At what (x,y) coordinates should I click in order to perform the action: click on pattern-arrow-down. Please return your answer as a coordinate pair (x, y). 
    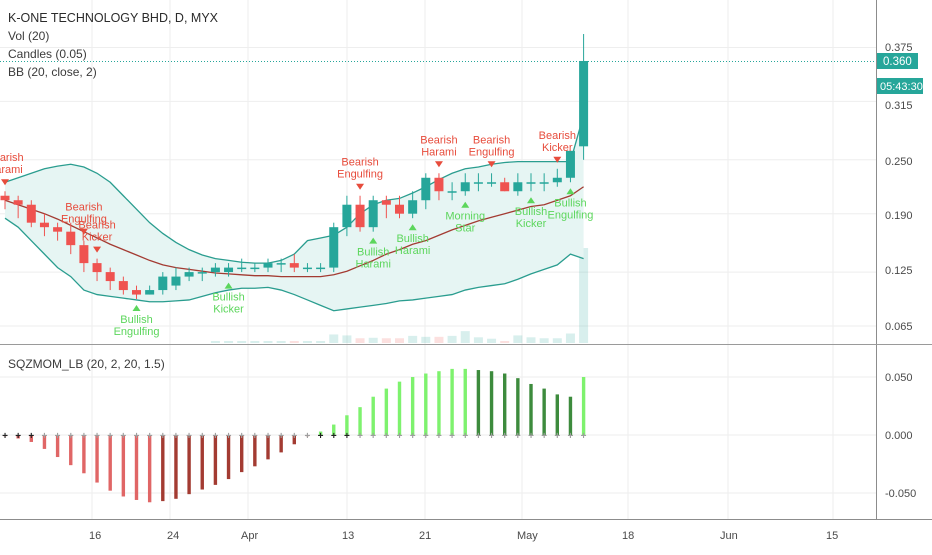
    Looking at the image, I should click on (360, 186).